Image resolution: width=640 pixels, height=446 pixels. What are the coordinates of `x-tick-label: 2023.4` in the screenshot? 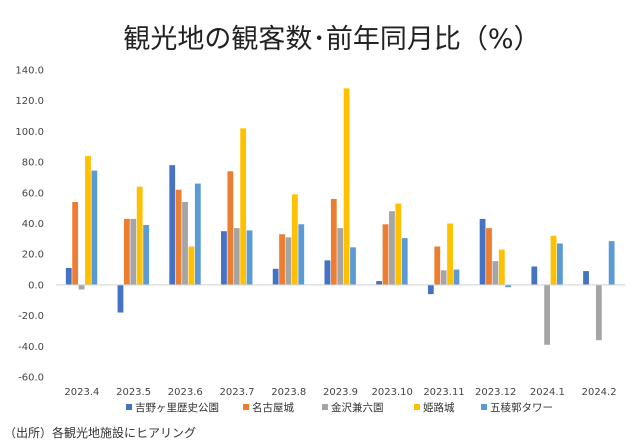 It's located at (81, 392).